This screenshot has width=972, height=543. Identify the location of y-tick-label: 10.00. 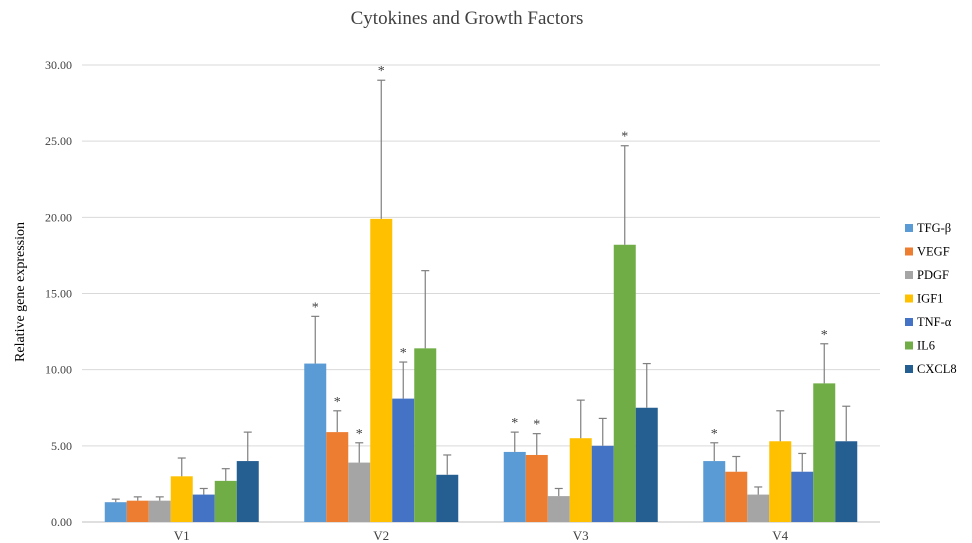
(58, 370).